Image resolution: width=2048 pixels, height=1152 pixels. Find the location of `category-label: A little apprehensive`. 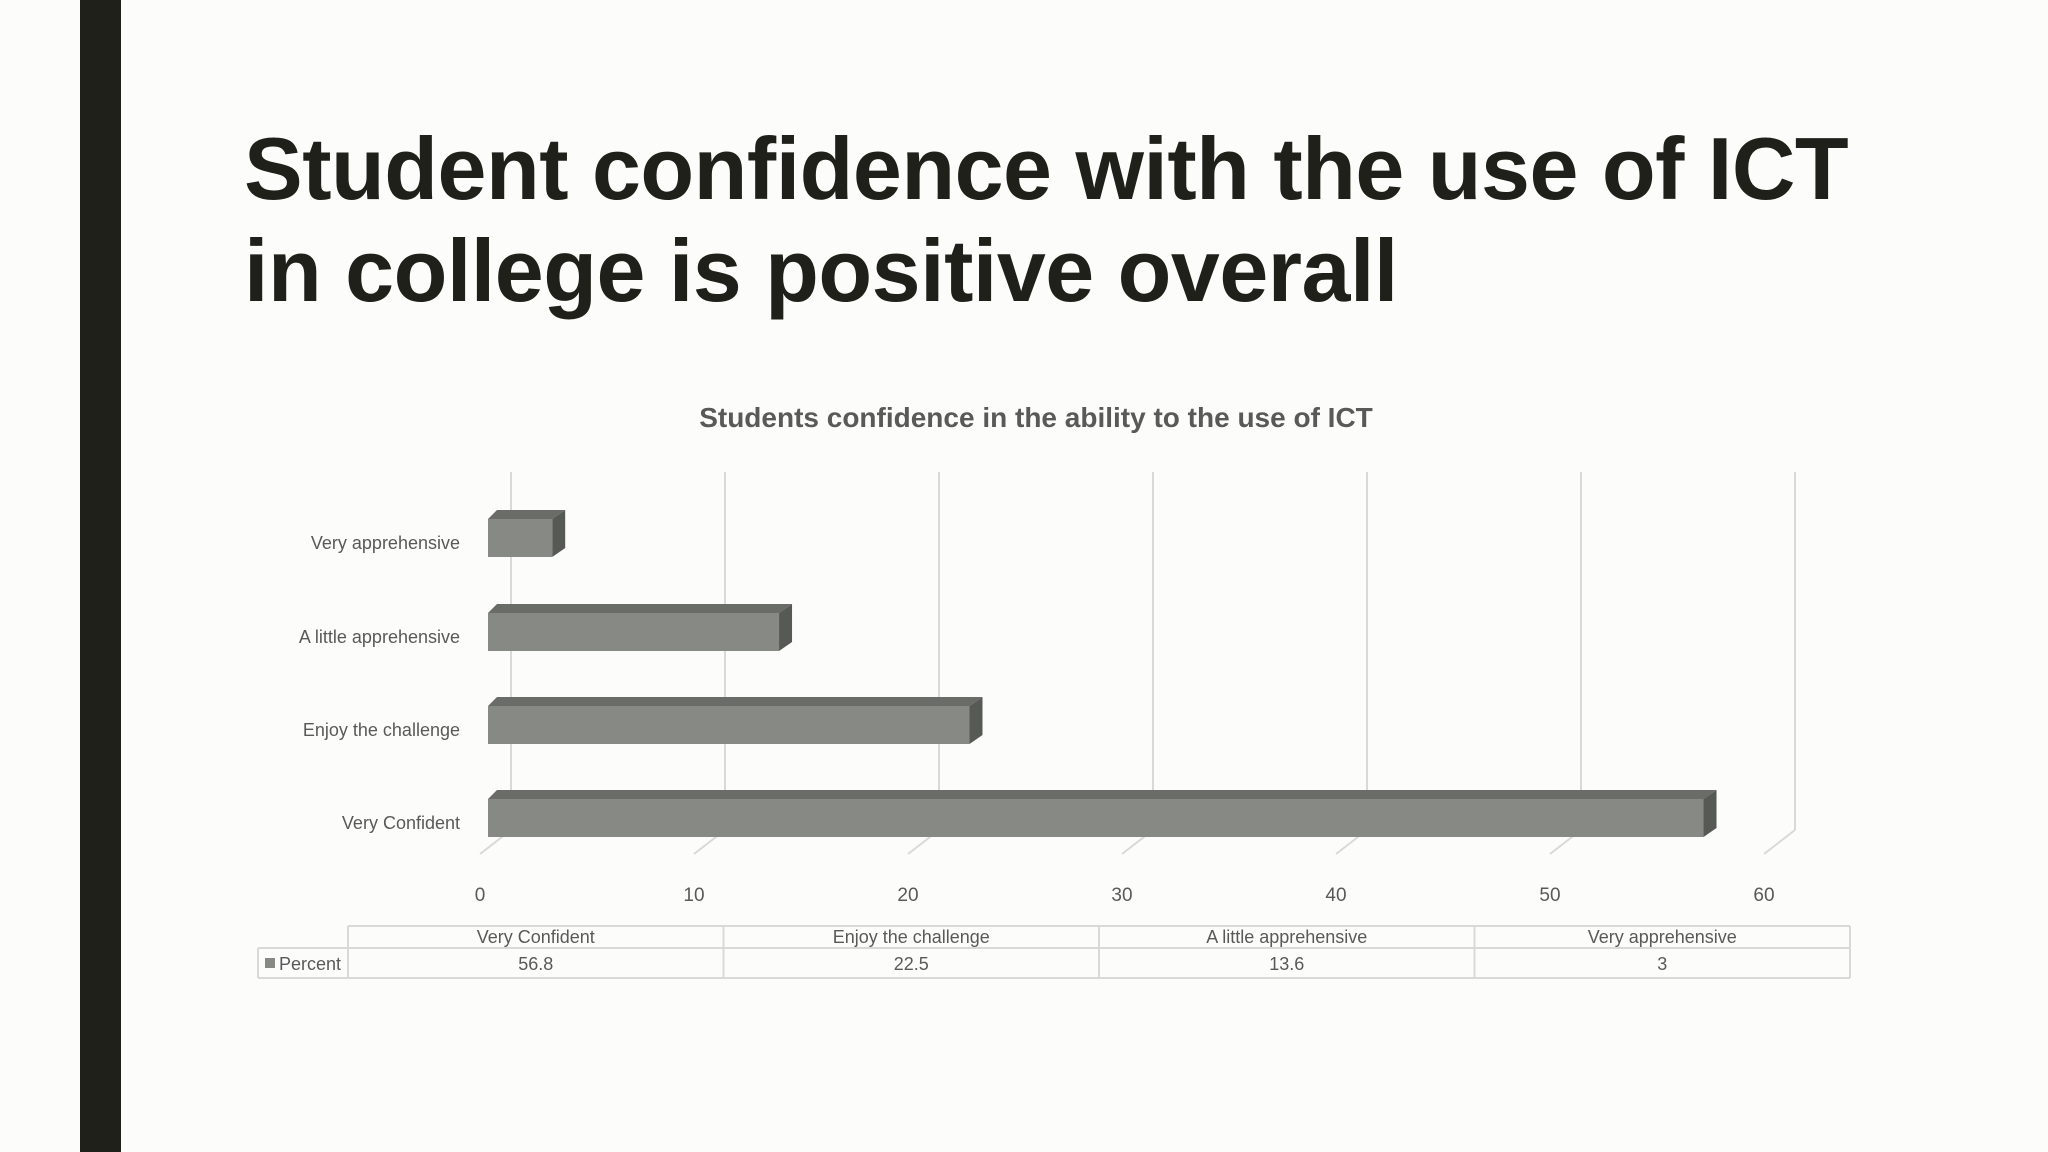

category-label: A little apprehensive is located at coordinates (379, 637).